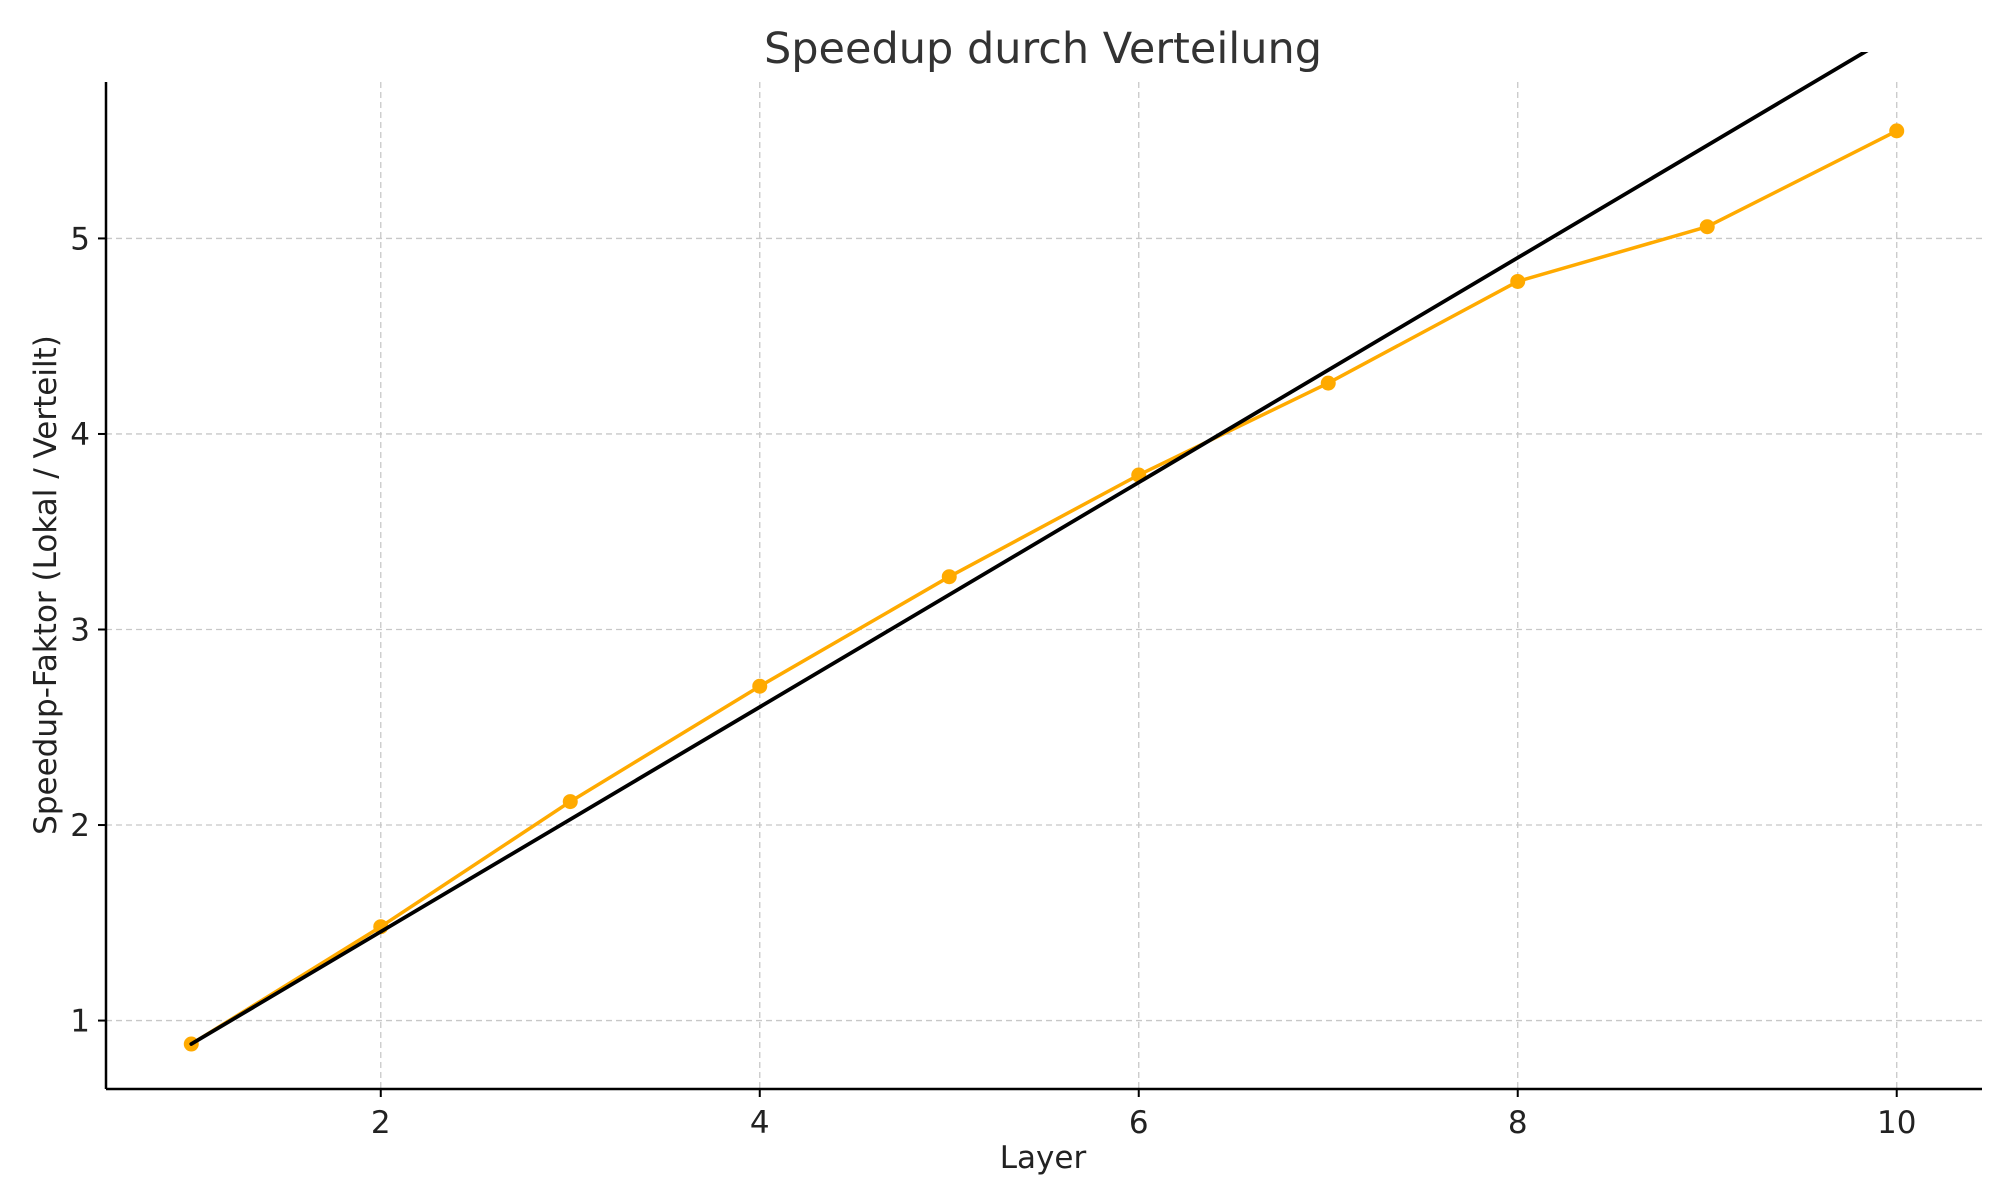 The image size is (2000, 1200). I want to click on y-tick-label: 5, so click(80, 239).